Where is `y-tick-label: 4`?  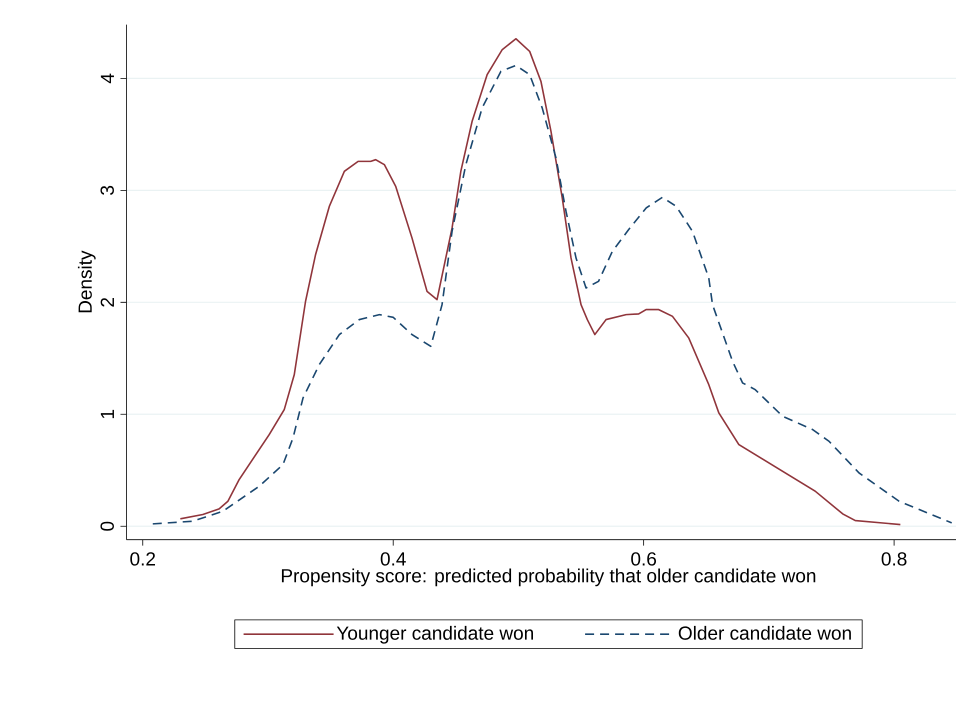
y-tick-label: 4 is located at coordinates (107, 79).